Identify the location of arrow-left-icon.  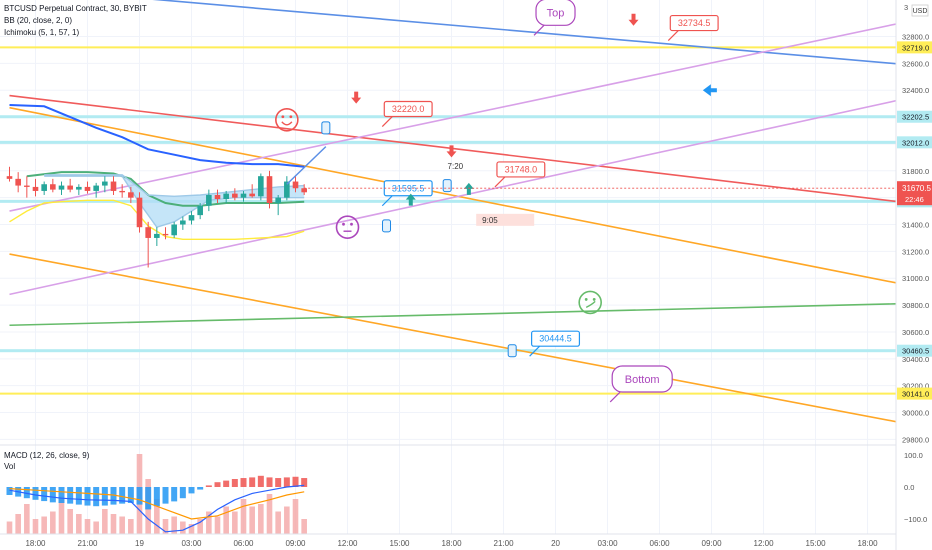
(709, 90).